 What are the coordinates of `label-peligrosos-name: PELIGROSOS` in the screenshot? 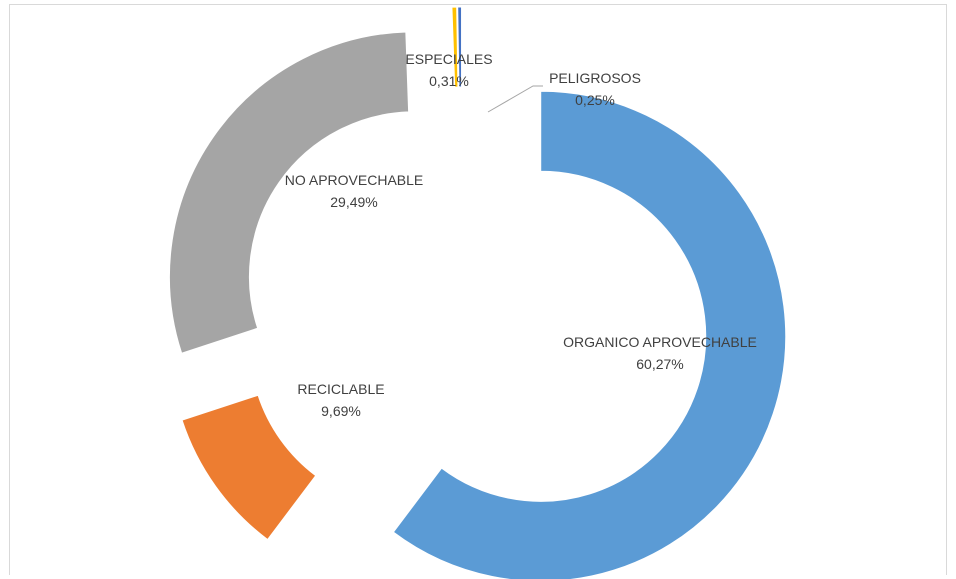 It's located at (595, 78).